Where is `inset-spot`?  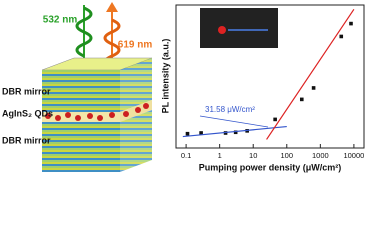
inset-spot is located at coordinates (222, 30).